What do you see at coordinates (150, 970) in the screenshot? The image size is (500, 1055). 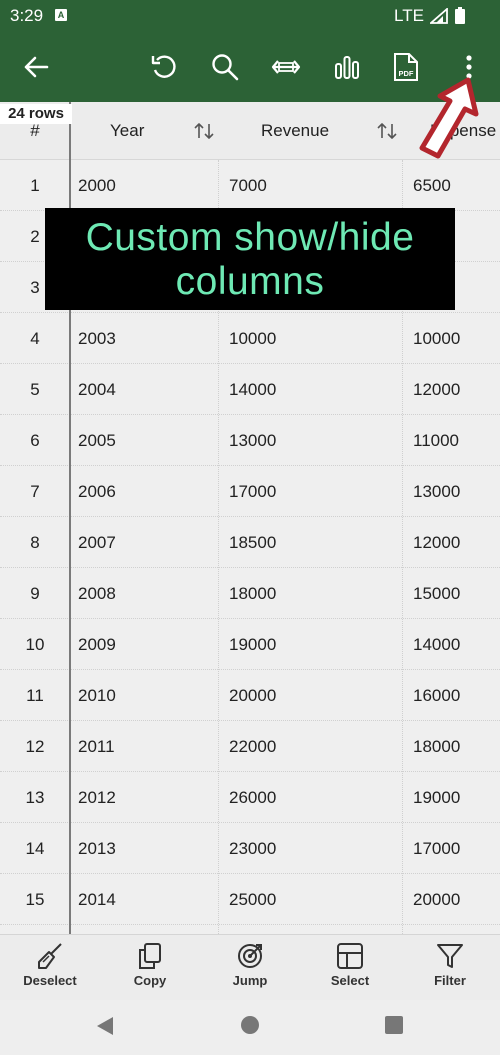 I see `copy-button: Copy` at bounding box center [150, 970].